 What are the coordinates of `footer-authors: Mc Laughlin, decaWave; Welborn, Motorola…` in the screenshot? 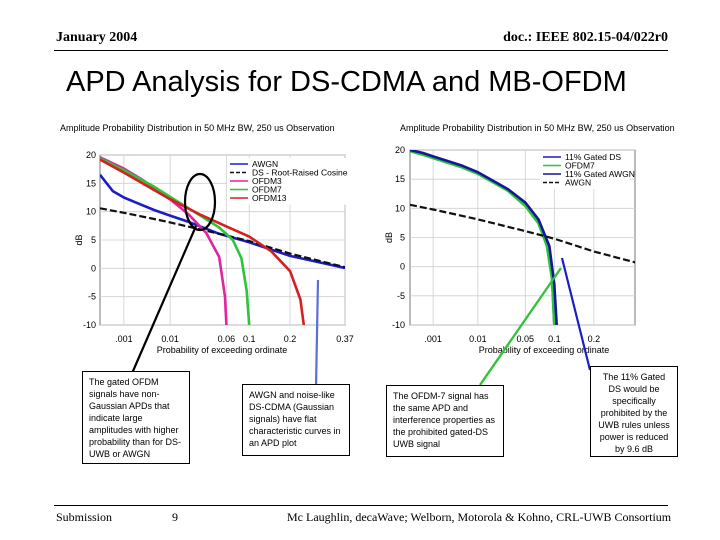 It's located at (479, 517).